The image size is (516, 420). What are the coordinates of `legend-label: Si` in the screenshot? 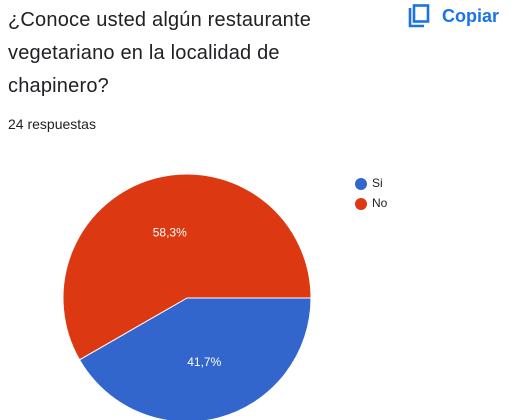 It's located at (377, 183).